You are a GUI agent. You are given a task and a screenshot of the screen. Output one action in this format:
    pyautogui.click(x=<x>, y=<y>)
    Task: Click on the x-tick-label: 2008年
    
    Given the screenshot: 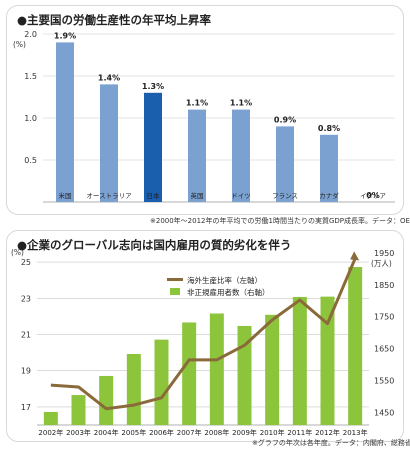 What is the action you would take?
    pyautogui.click(x=216, y=432)
    